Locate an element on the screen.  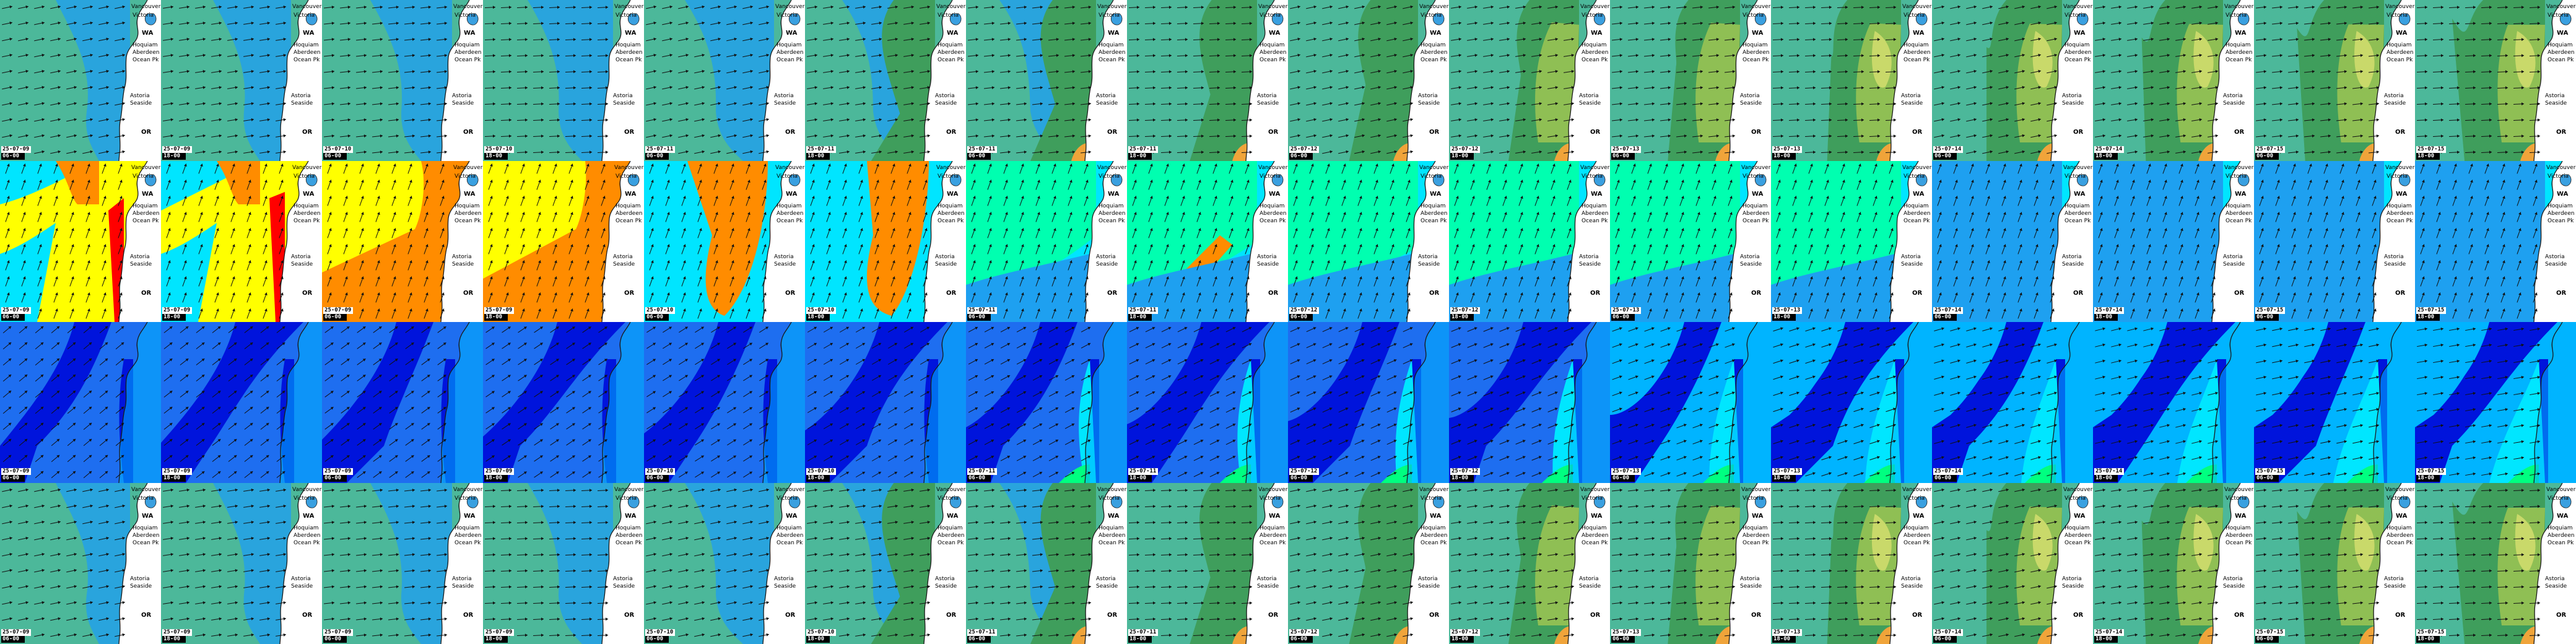
forecast-map-panel: 25-07-14 06-00 is located at coordinates (2012, 402).